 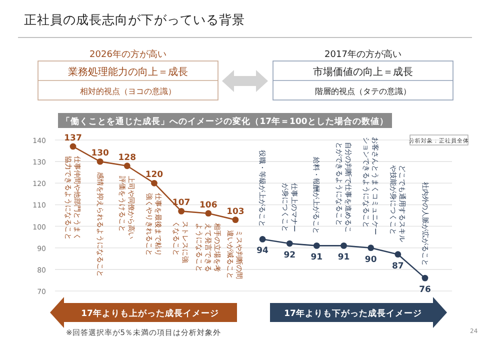 What do you see at coordinates (154, 175) in the screenshot?
I see `data-label: 120` at bounding box center [154, 175].